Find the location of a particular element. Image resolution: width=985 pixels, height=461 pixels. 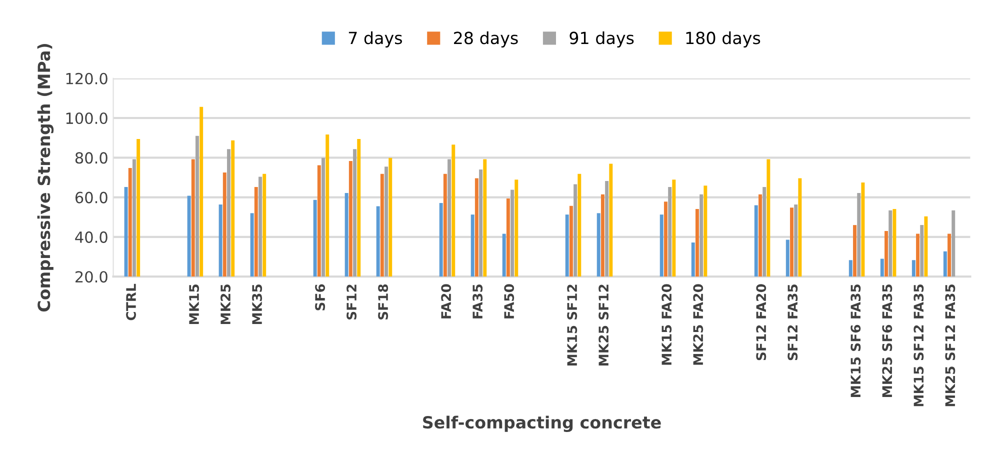

y-tick-label: 80.0 is located at coordinates (91, 158).